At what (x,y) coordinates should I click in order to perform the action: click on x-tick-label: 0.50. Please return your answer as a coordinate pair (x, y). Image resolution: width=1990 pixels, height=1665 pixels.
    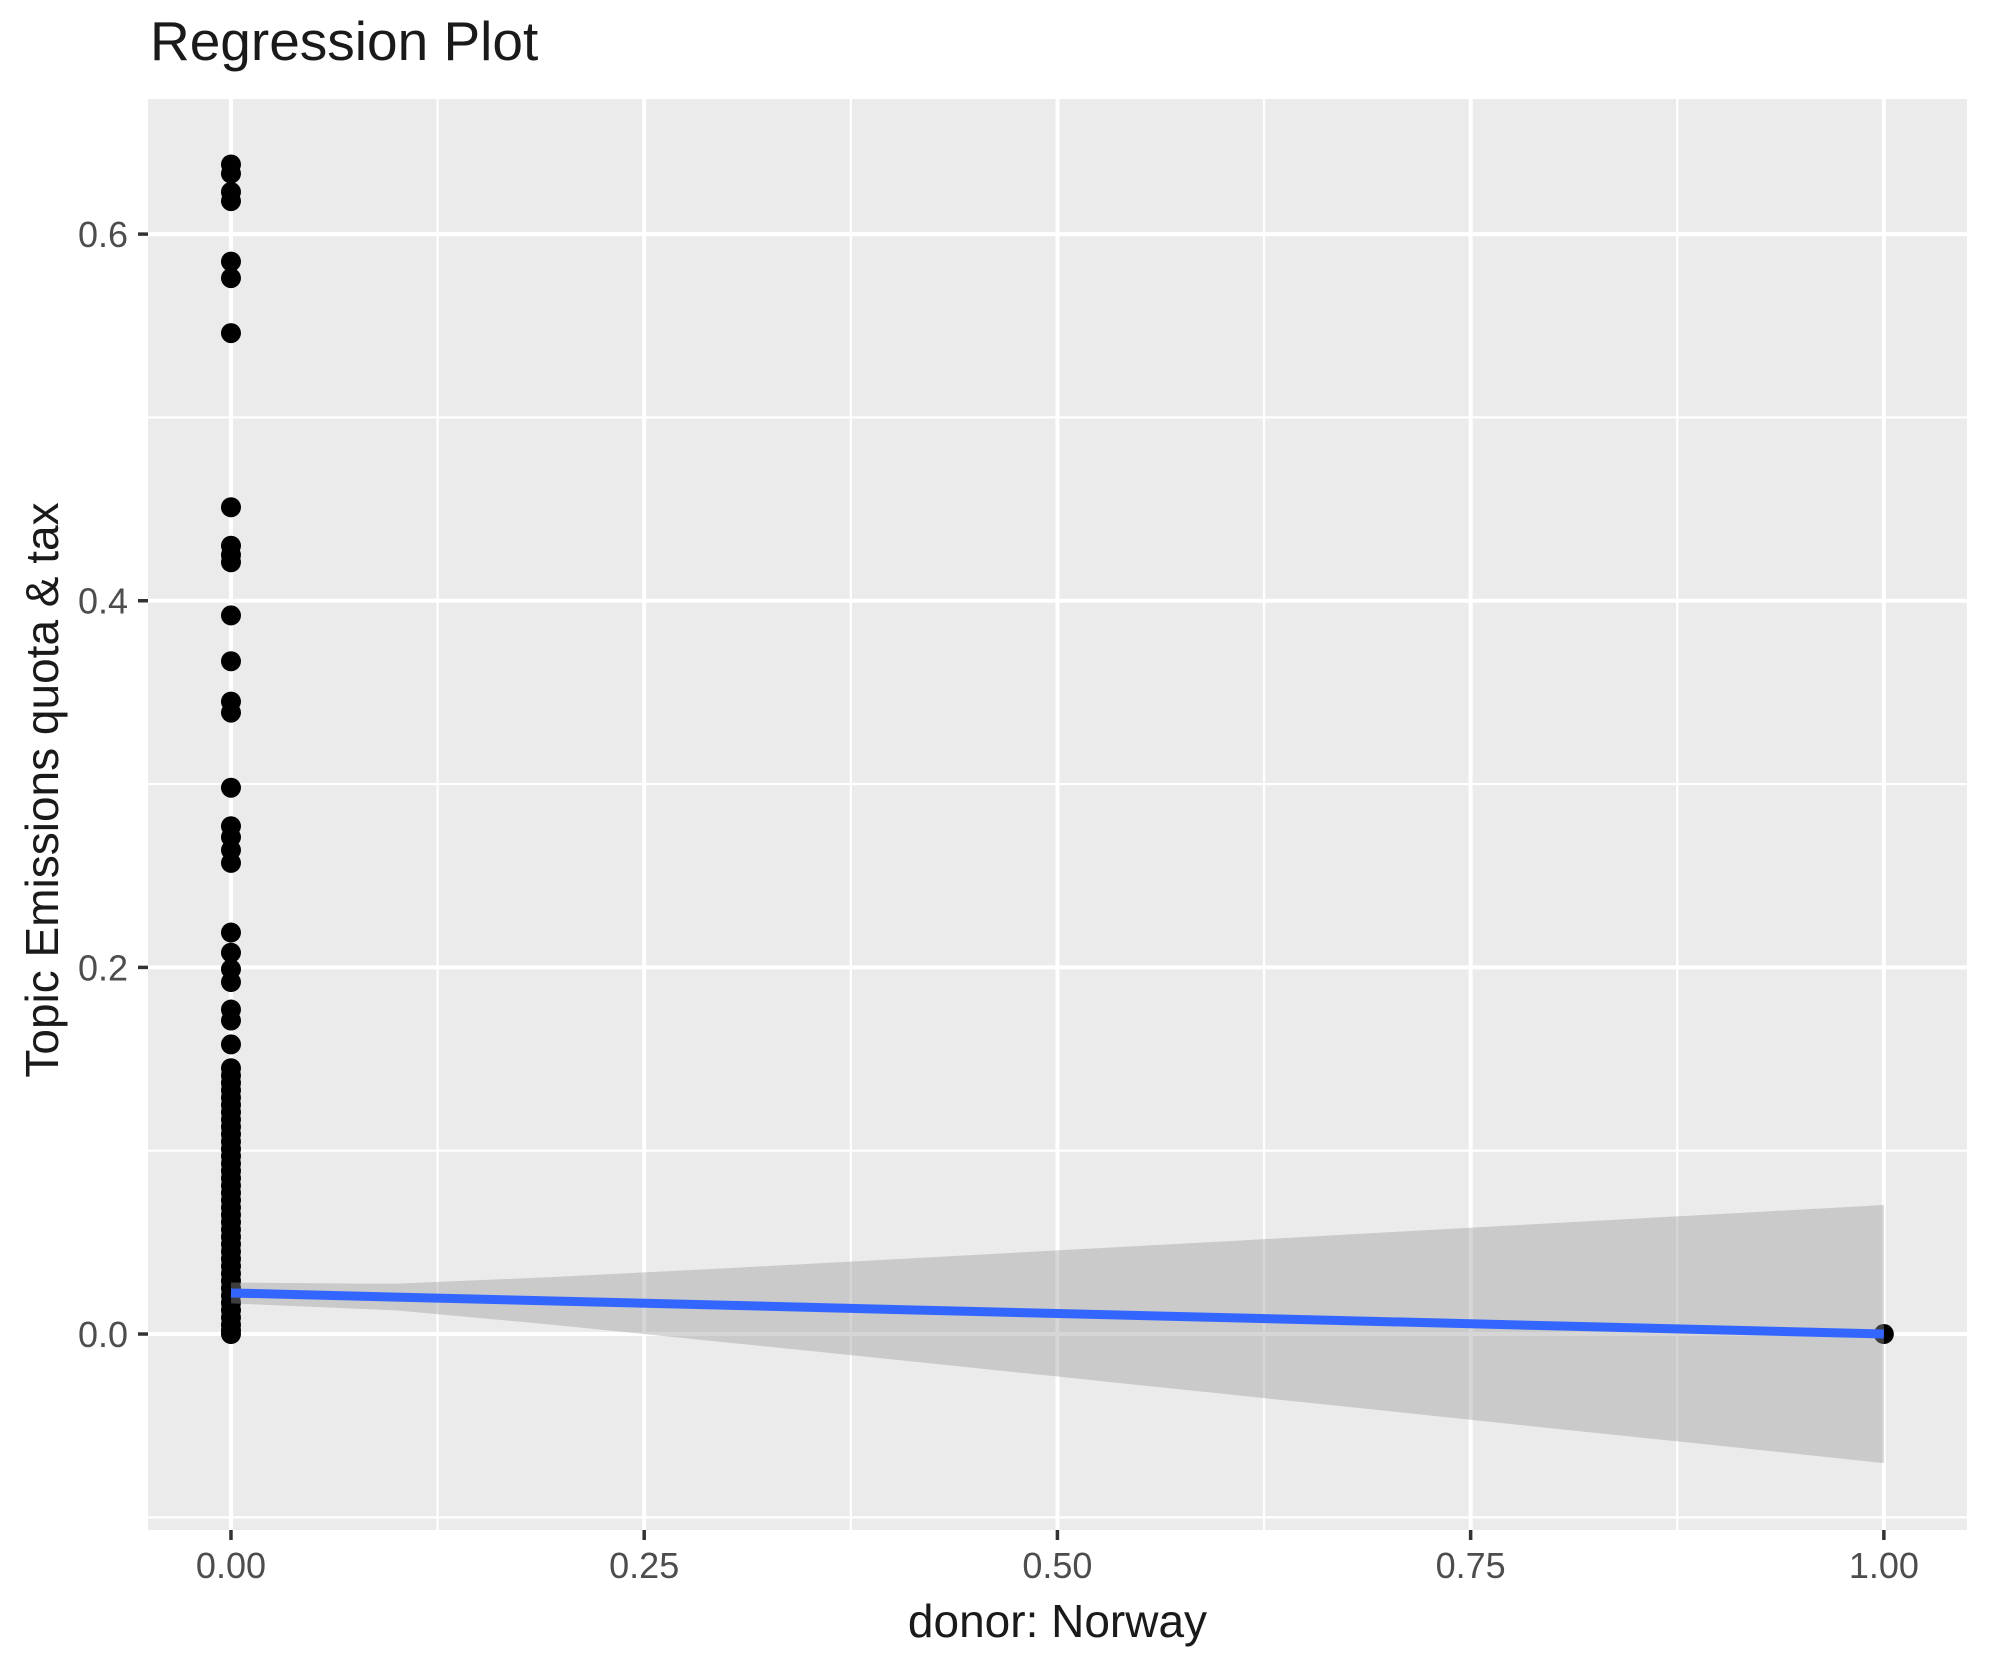
    Looking at the image, I should click on (1057, 1565).